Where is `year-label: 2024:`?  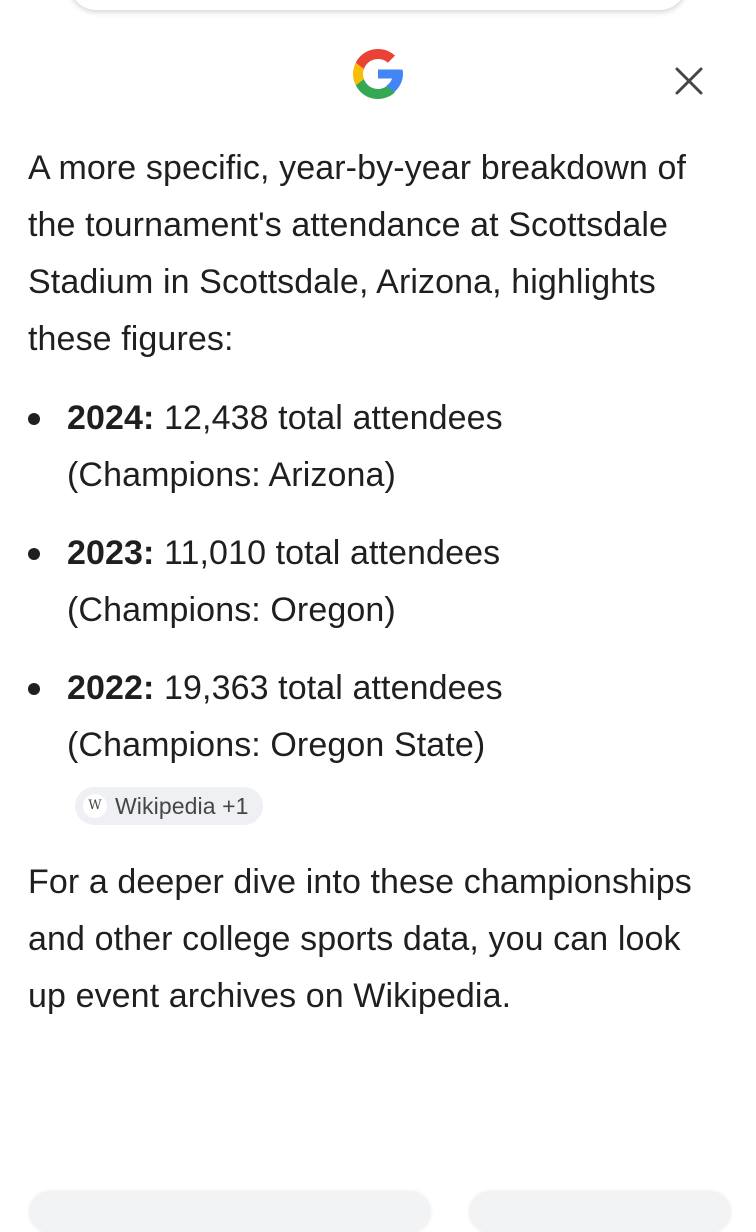 year-label: 2024: is located at coordinates (111, 418).